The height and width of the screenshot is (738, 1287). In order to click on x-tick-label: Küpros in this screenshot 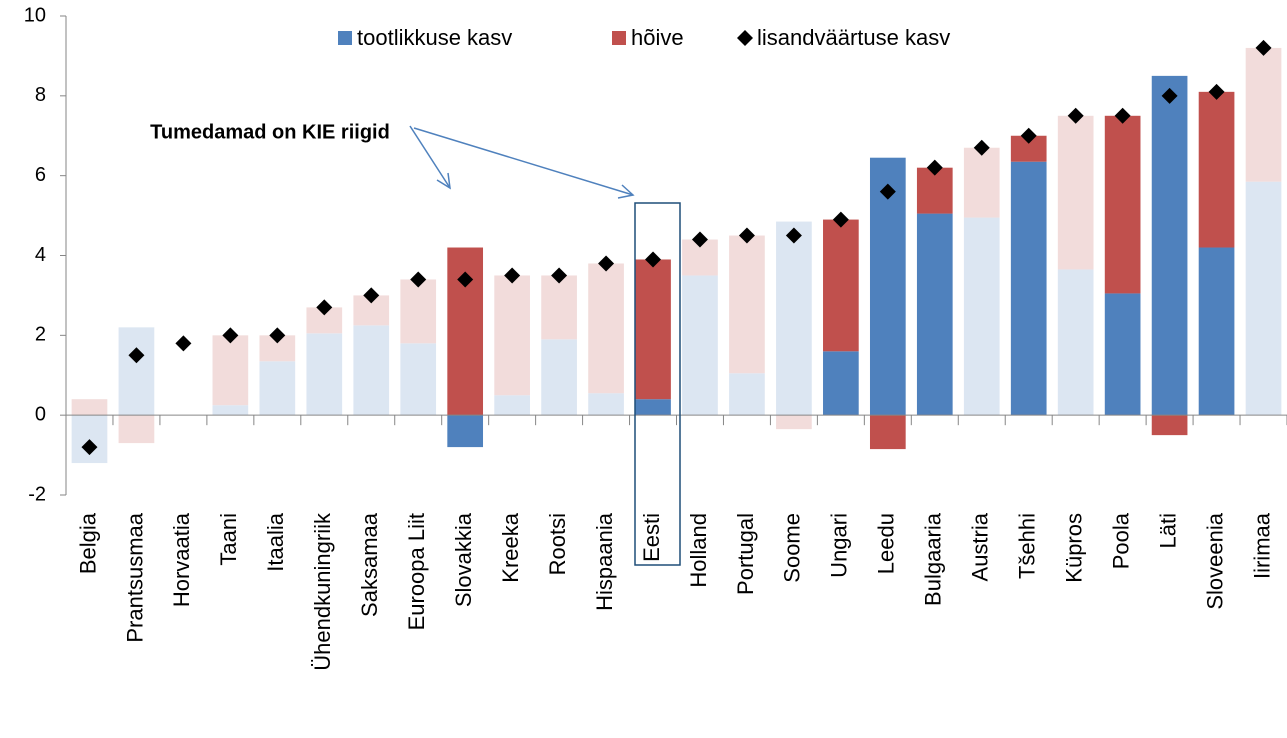, I will do `click(1073, 548)`.